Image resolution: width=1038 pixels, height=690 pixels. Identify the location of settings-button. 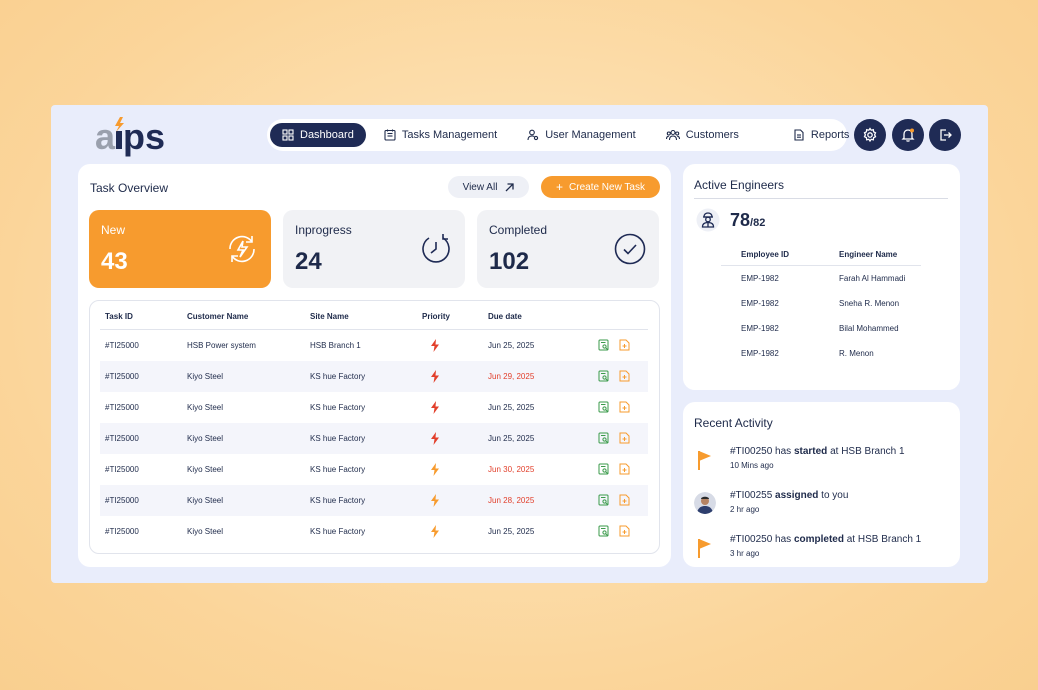
(870, 135).